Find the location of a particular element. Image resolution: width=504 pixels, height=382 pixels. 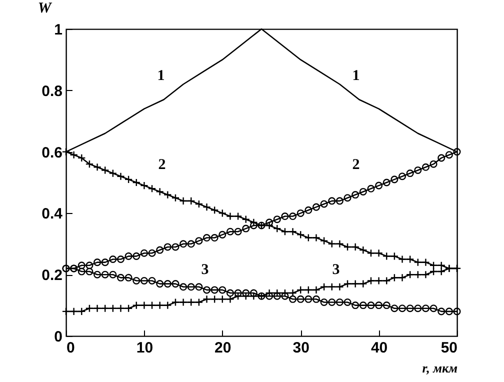

y-tick-label: 0.8 is located at coordinates (52, 91).